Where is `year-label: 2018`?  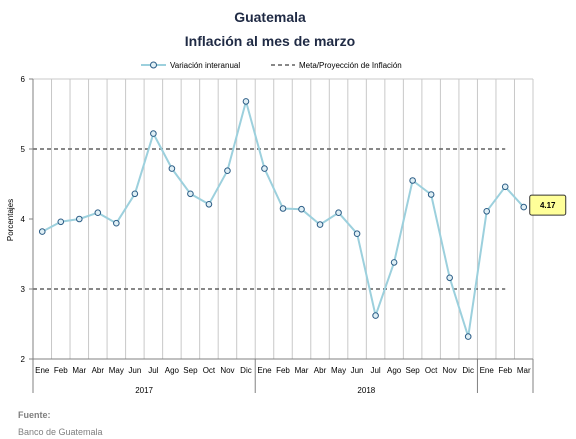
year-label: 2018 is located at coordinates (366, 390).